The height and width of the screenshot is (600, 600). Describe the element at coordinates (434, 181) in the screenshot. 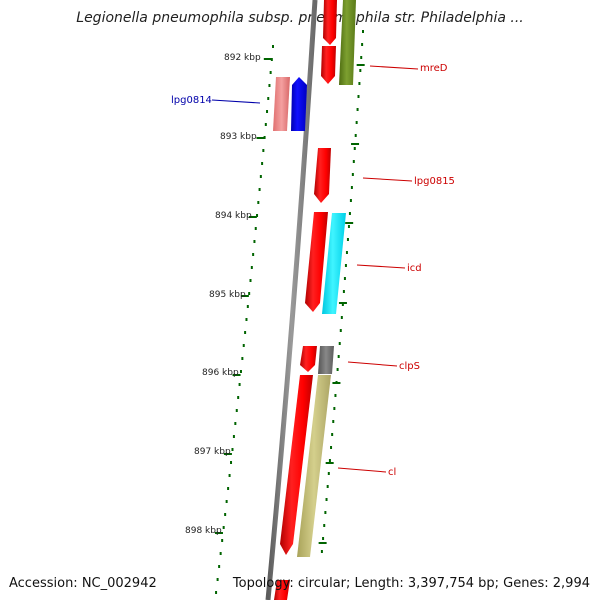

I see `gene-label-lpg0815: lpg0815` at that location.